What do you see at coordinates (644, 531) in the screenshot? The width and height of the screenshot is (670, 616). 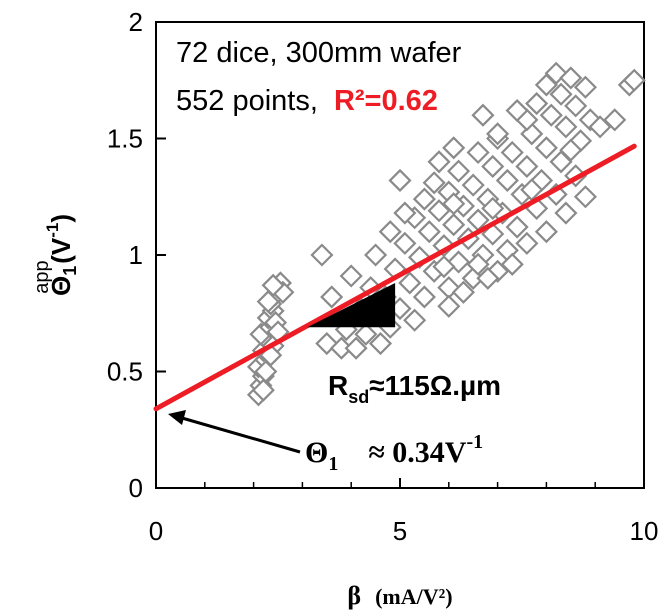 I see `x-tick-label: 10` at bounding box center [644, 531].